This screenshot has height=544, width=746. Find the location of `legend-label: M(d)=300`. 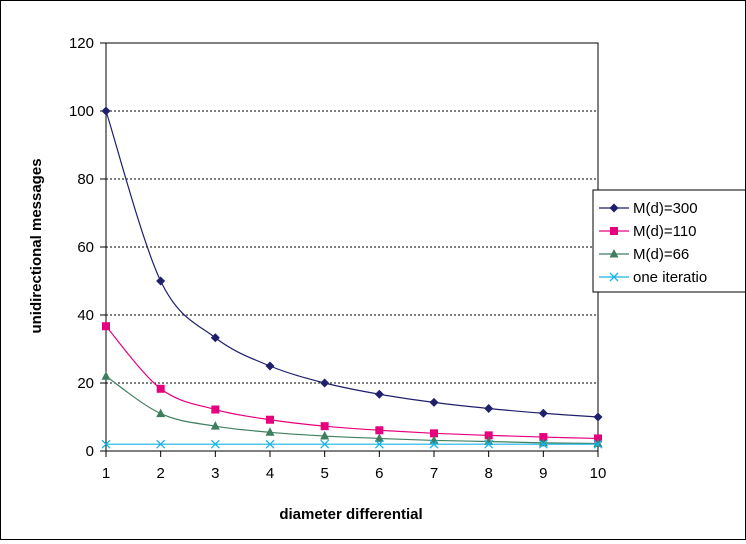

legend-label: M(d)=300 is located at coordinates (665, 208).